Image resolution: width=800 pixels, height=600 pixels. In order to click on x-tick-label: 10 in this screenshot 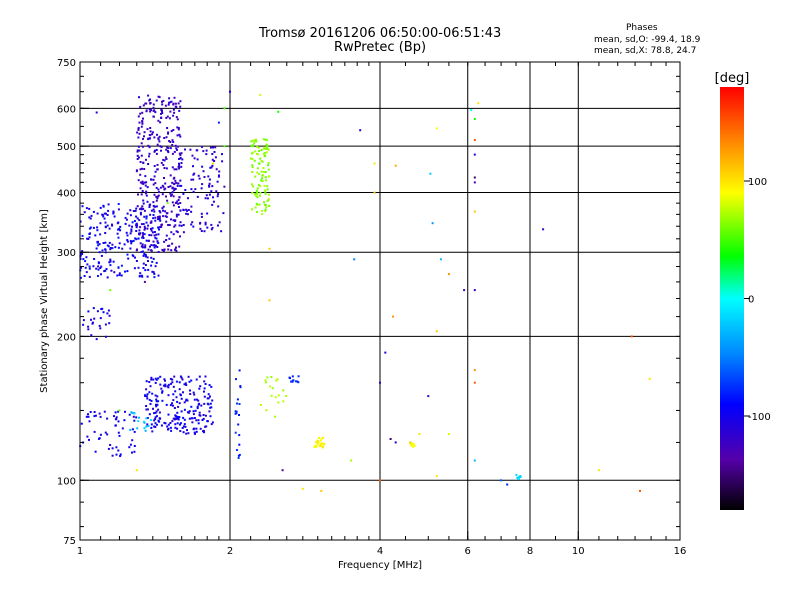, I will do `click(578, 551)`.